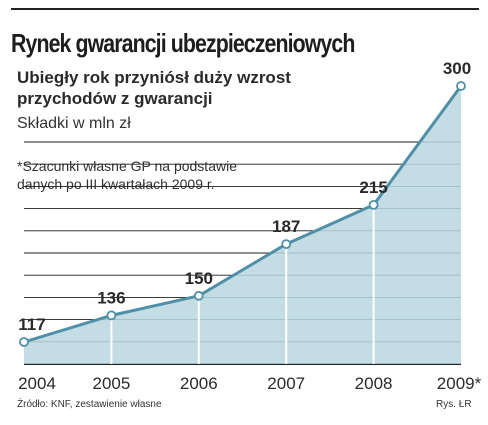  I want to click on credit-note: Rys. ŁR, so click(454, 404).